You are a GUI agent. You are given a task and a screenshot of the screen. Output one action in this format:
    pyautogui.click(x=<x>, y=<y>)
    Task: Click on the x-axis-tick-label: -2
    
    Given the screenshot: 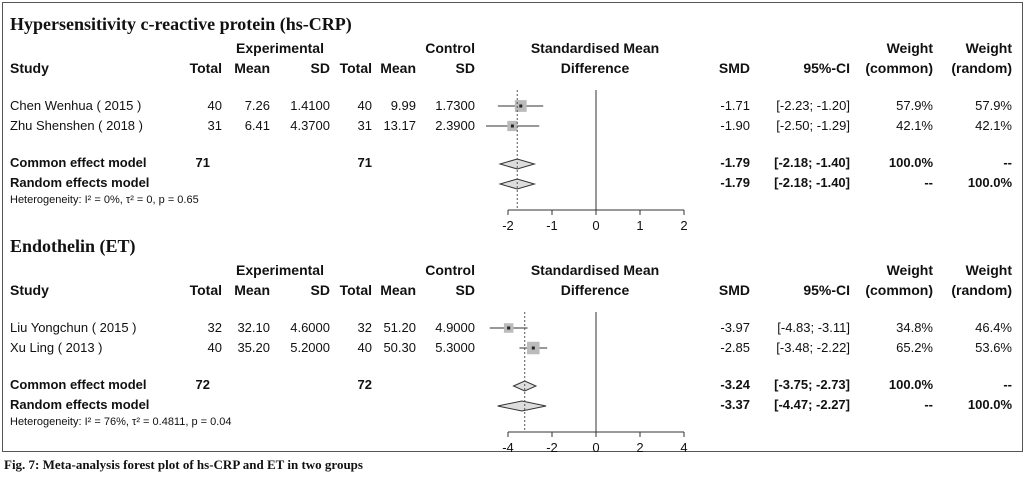 What is the action you would take?
    pyautogui.click(x=508, y=225)
    